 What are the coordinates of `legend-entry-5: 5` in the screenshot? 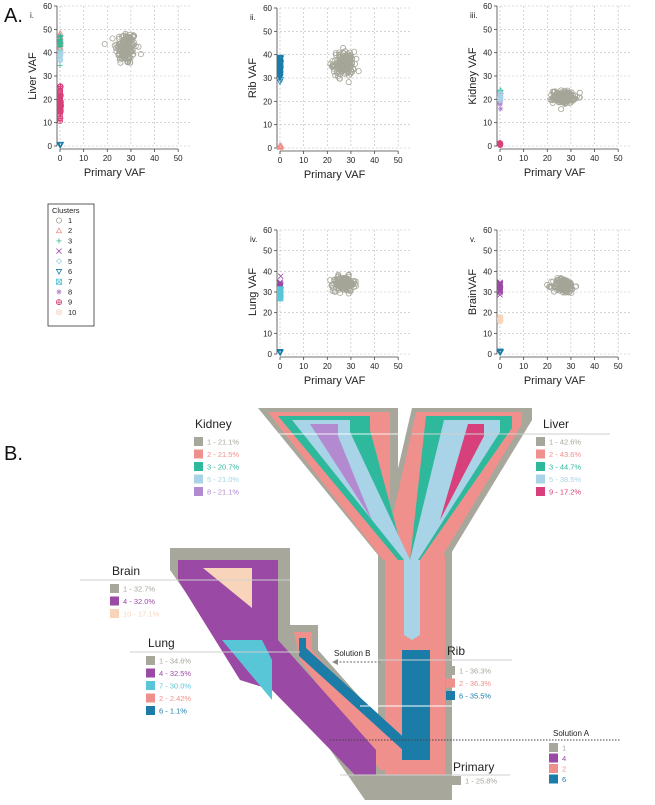 It's located at (70, 261).